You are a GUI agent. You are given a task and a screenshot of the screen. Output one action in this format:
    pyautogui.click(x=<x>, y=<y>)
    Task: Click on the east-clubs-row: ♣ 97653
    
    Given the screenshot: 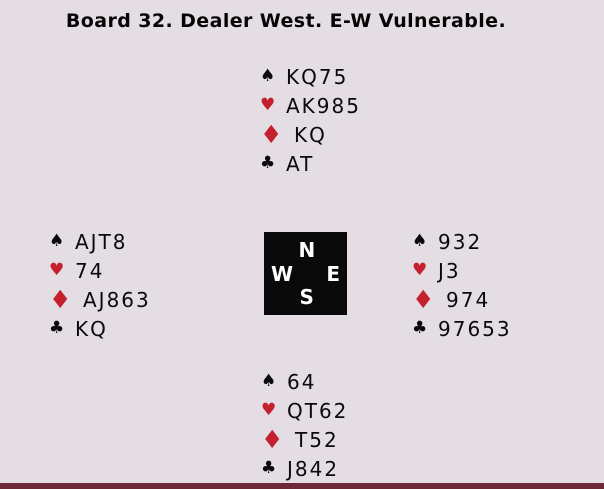 What is the action you would take?
    pyautogui.click(x=462, y=328)
    